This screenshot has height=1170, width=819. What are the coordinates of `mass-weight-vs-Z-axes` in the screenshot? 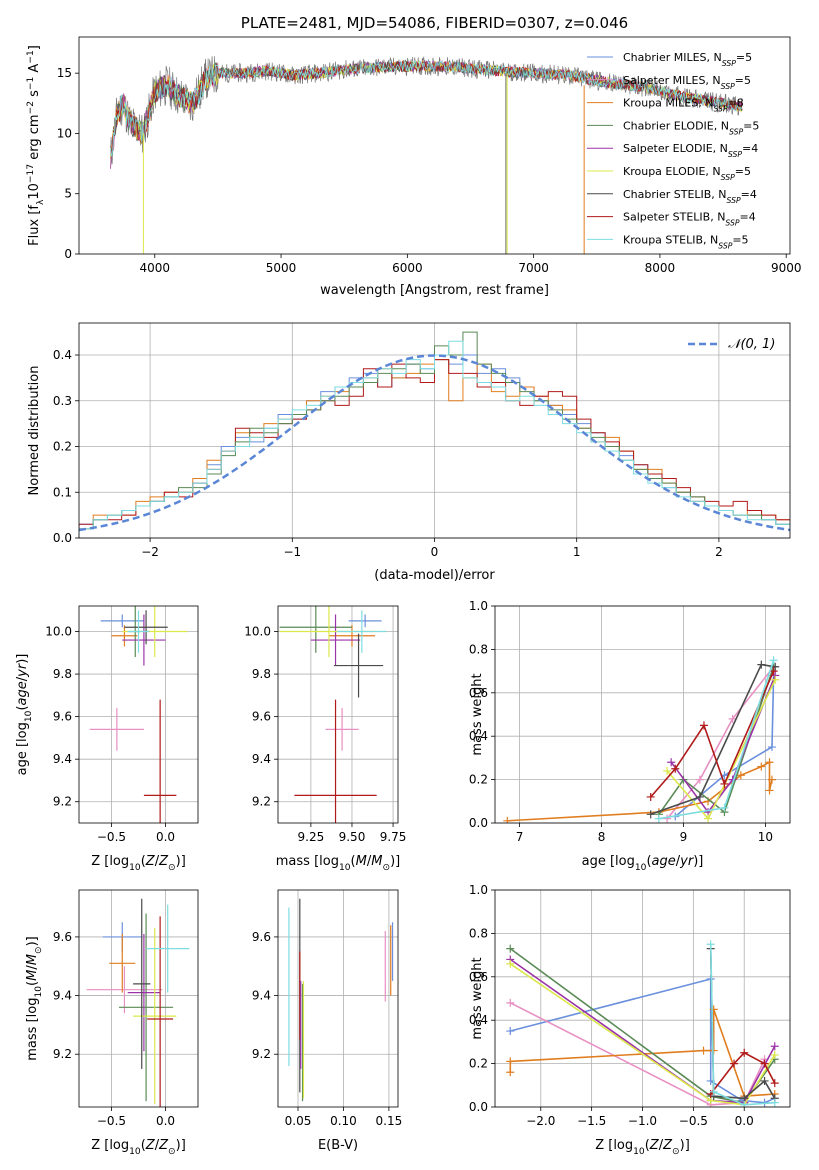 It's located at (640, 1000).